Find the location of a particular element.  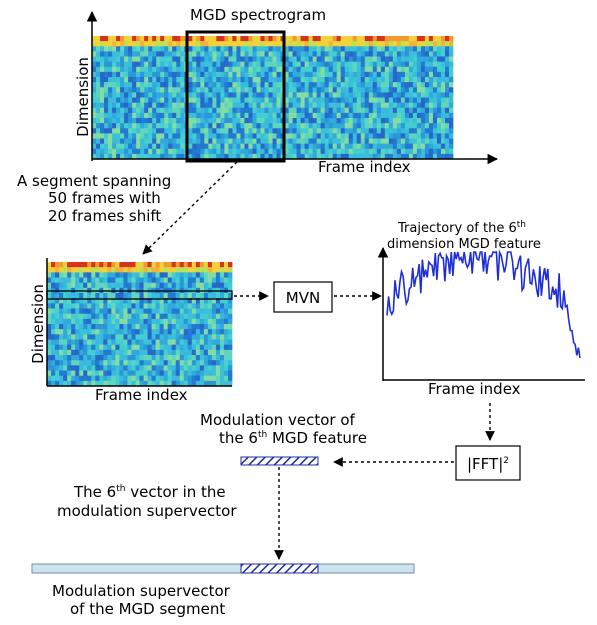

mvn-label: MVN is located at coordinates (303, 298).